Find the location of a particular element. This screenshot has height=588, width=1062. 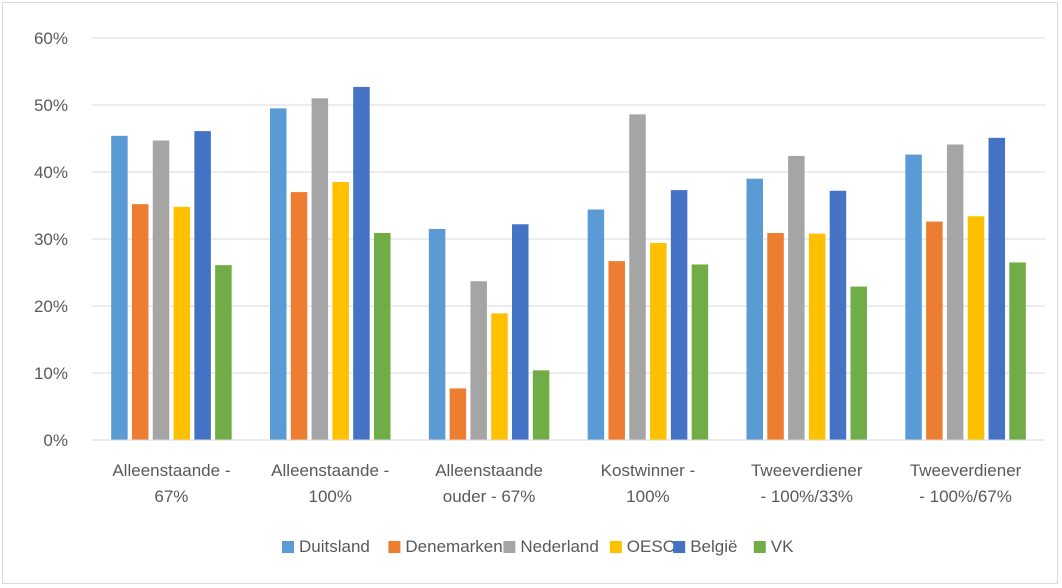

legend-label: Denemarken is located at coordinates (453, 546).